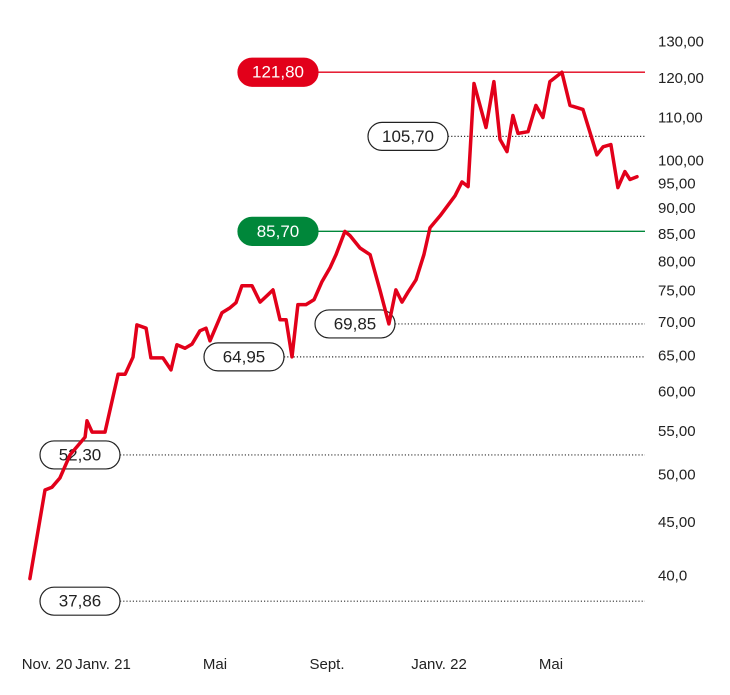 This screenshot has height=695, width=730. Describe the element at coordinates (439, 664) in the screenshot. I see `x-tick-label: Janv. 22` at that location.